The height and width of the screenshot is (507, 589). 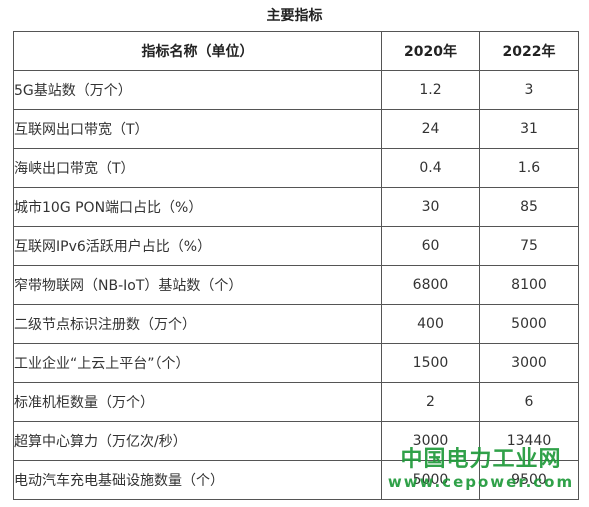 I want to click on indicator-name: 互联网出口带宽（T）, so click(x=197, y=129).